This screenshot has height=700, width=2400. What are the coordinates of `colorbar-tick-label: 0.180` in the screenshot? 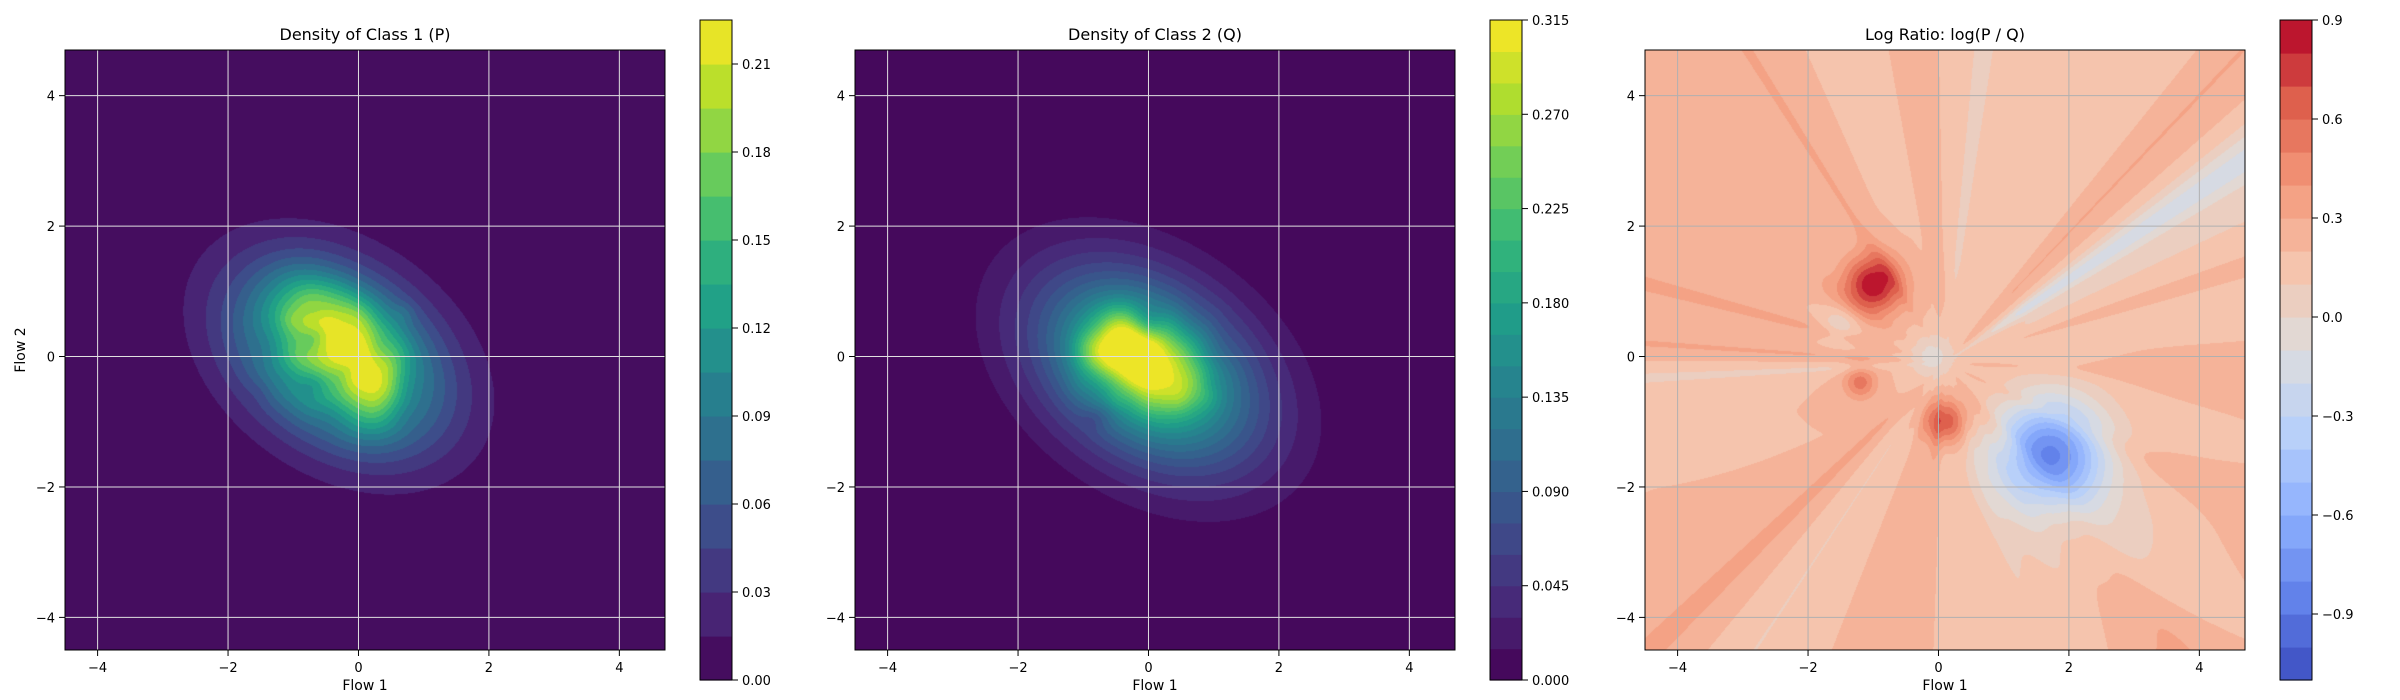 It's located at (1550, 304).